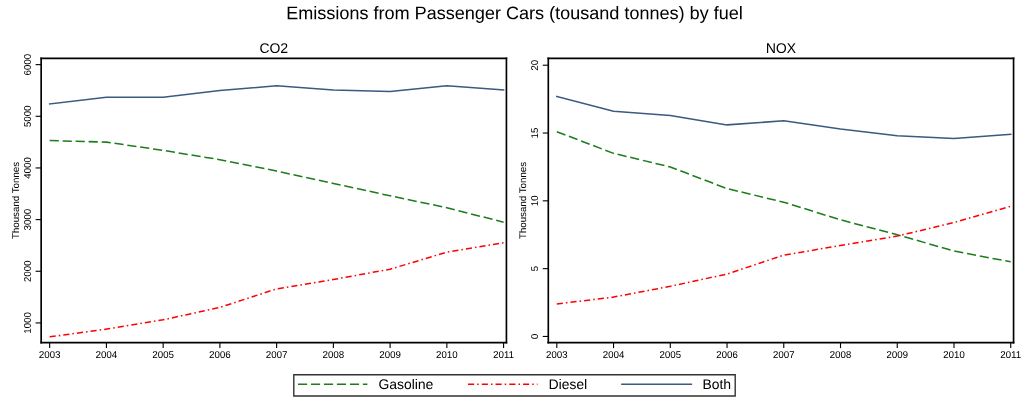 This screenshot has height=403, width=1029. Describe the element at coordinates (781, 48) in the screenshot. I see `chart-title: NOX` at that location.